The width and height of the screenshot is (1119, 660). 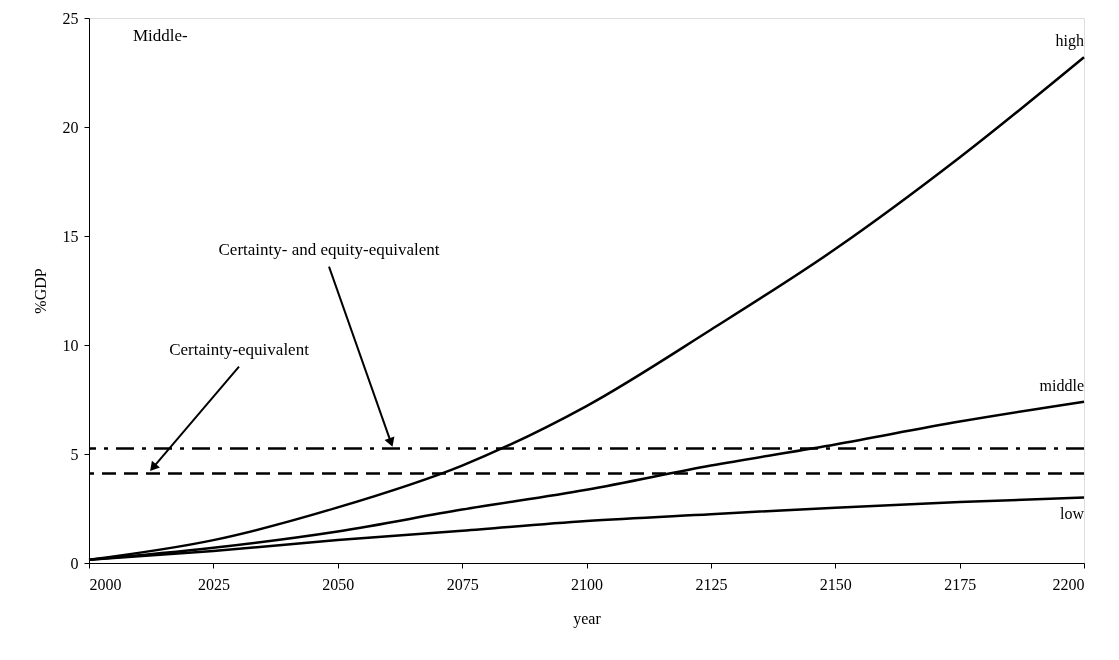 What do you see at coordinates (1072, 513) in the screenshot?
I see `series-label: low` at bounding box center [1072, 513].